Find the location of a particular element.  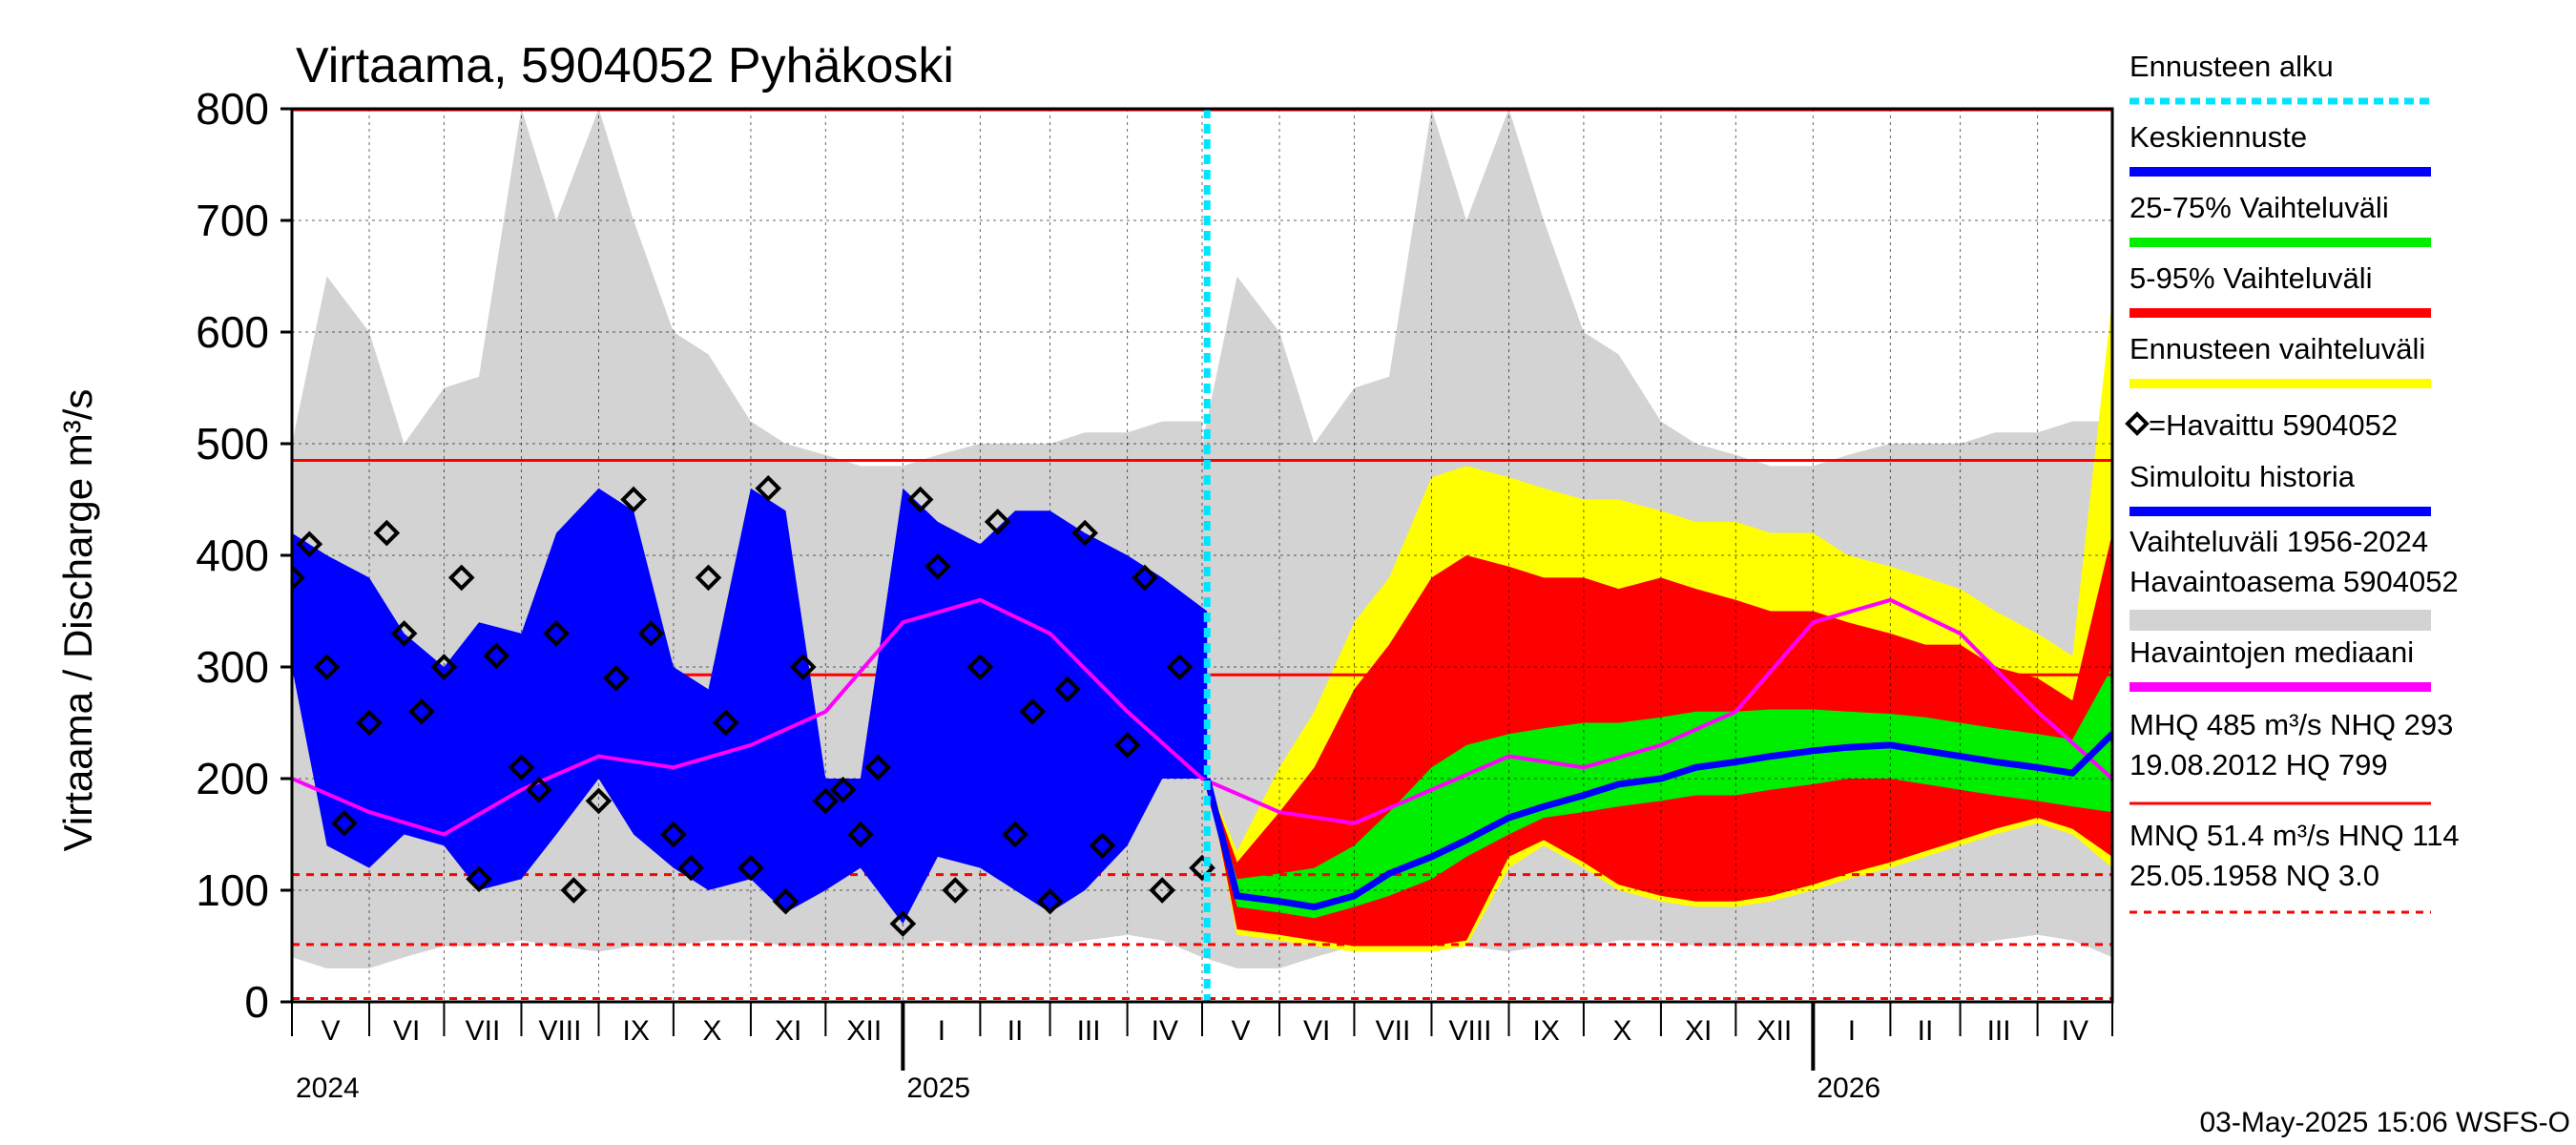

legend-label: Vaihteluväli 1956-2024 is located at coordinates (2278, 542).